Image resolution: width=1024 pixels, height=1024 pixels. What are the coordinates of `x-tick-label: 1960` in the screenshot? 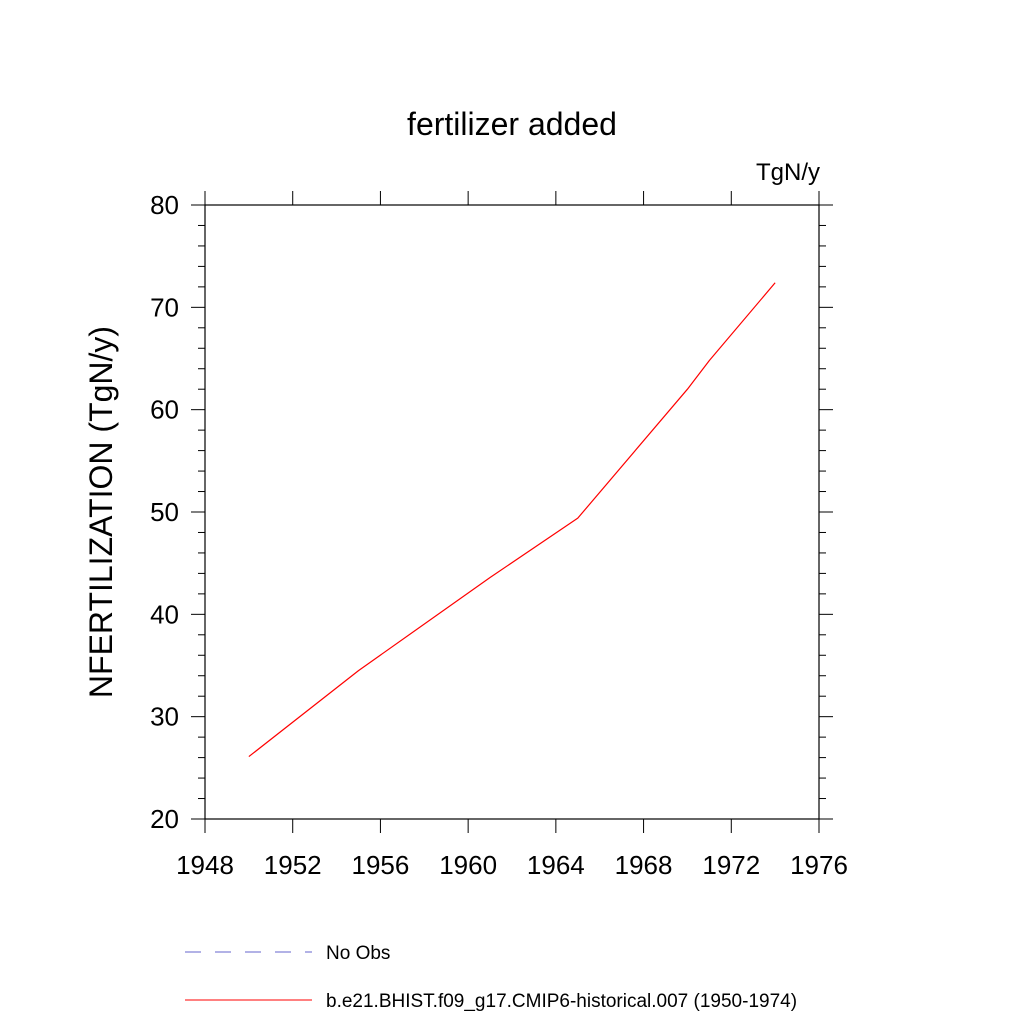 It's located at (468, 865).